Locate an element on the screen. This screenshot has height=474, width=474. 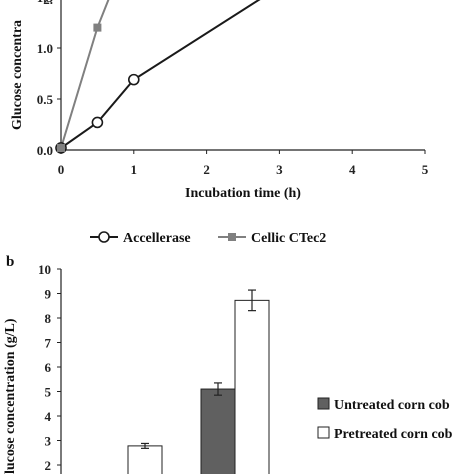
legend-label-untreated: Untreated corn cob is located at coordinates (392, 405).